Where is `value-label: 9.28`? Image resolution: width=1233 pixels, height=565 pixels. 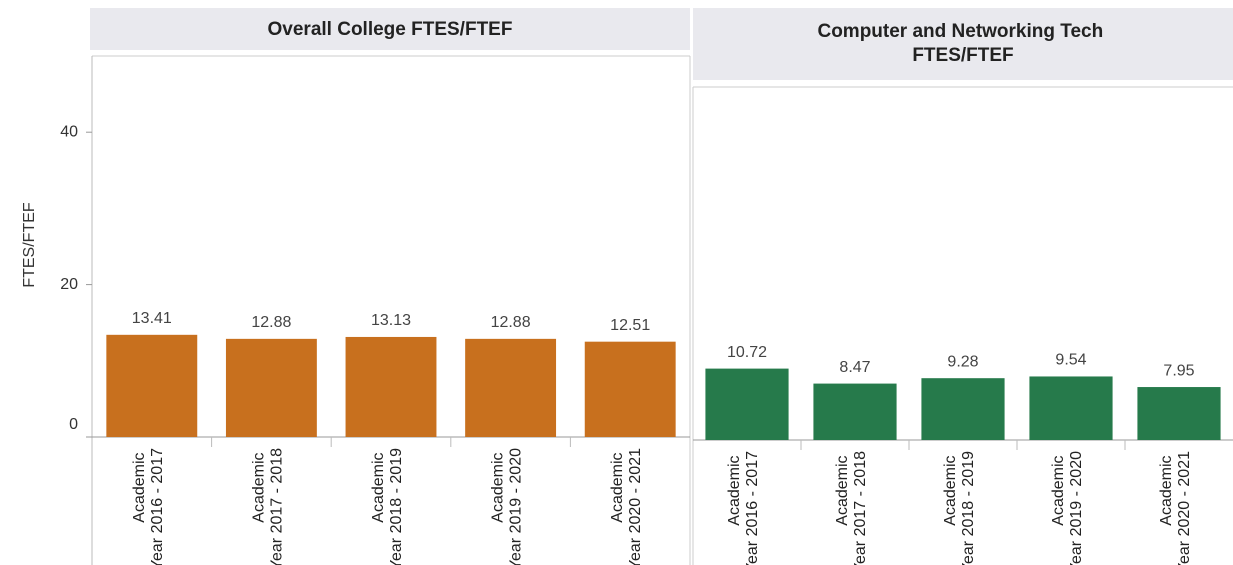 value-label: 9.28 is located at coordinates (962, 361).